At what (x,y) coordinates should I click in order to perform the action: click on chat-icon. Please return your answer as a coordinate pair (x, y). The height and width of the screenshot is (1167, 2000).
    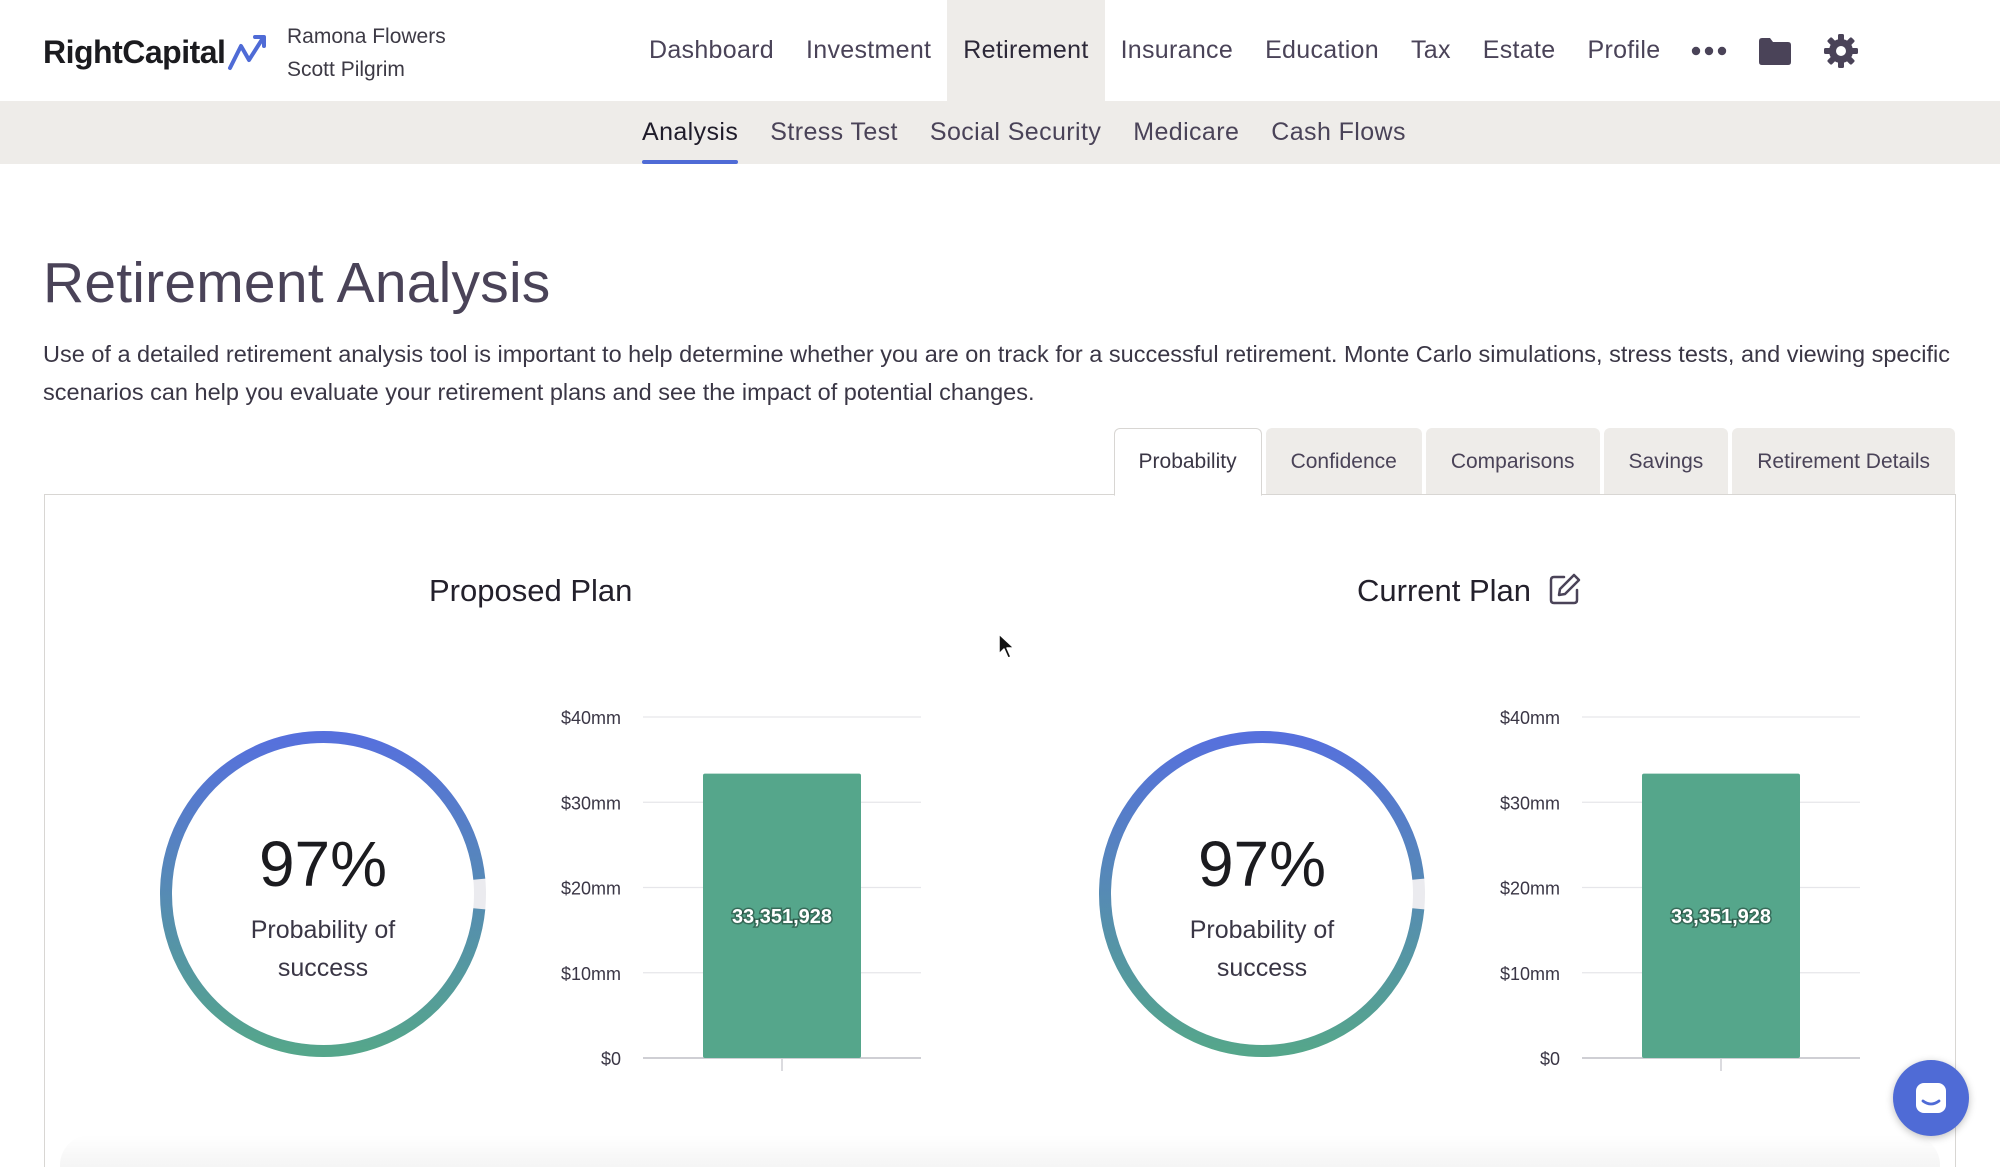
    Looking at the image, I should click on (1931, 1098).